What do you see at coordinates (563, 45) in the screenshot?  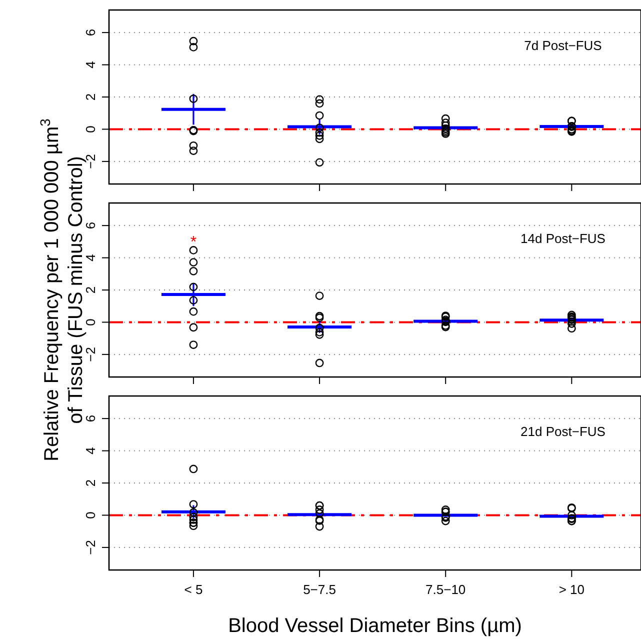 I see `annotation: 7d Post−FUS` at bounding box center [563, 45].